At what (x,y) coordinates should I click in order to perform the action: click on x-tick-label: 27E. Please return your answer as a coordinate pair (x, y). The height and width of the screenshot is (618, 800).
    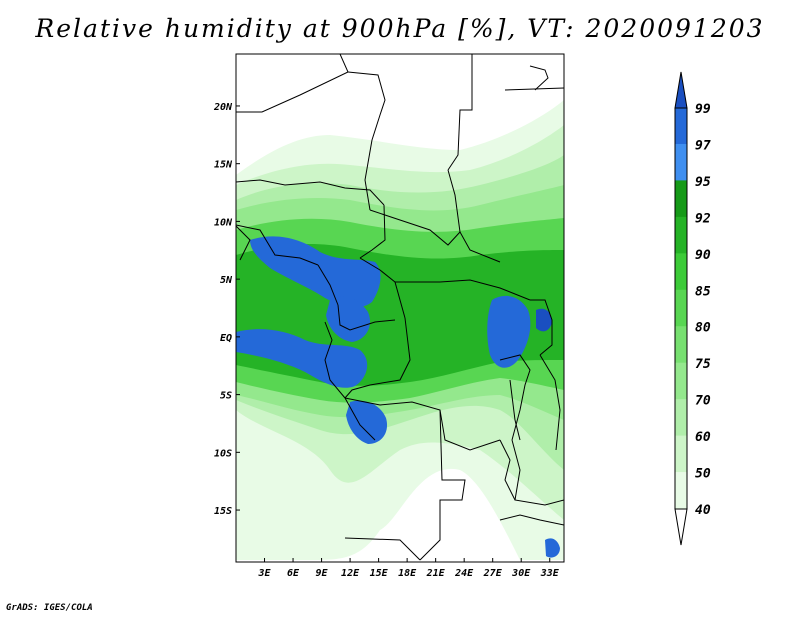
    Looking at the image, I should click on (493, 573).